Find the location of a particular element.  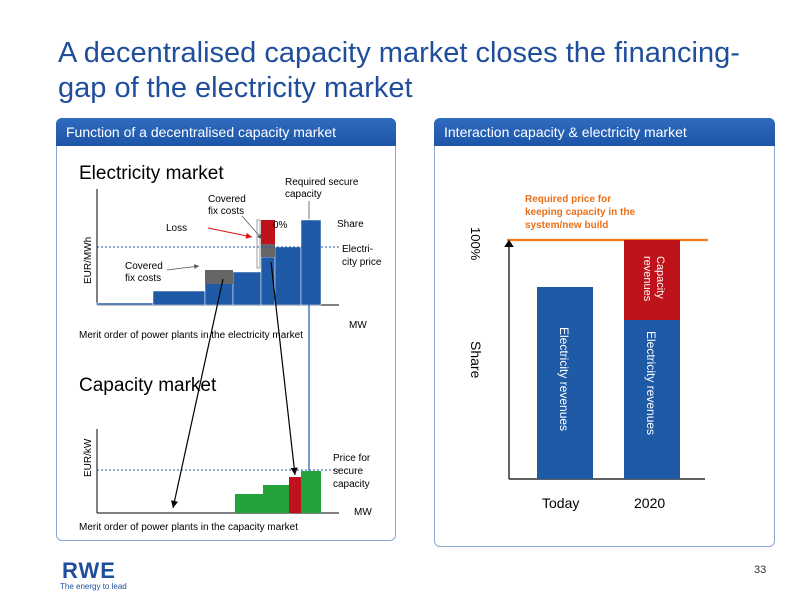

covered-fix-costs-top-1: Covered is located at coordinates (227, 199).